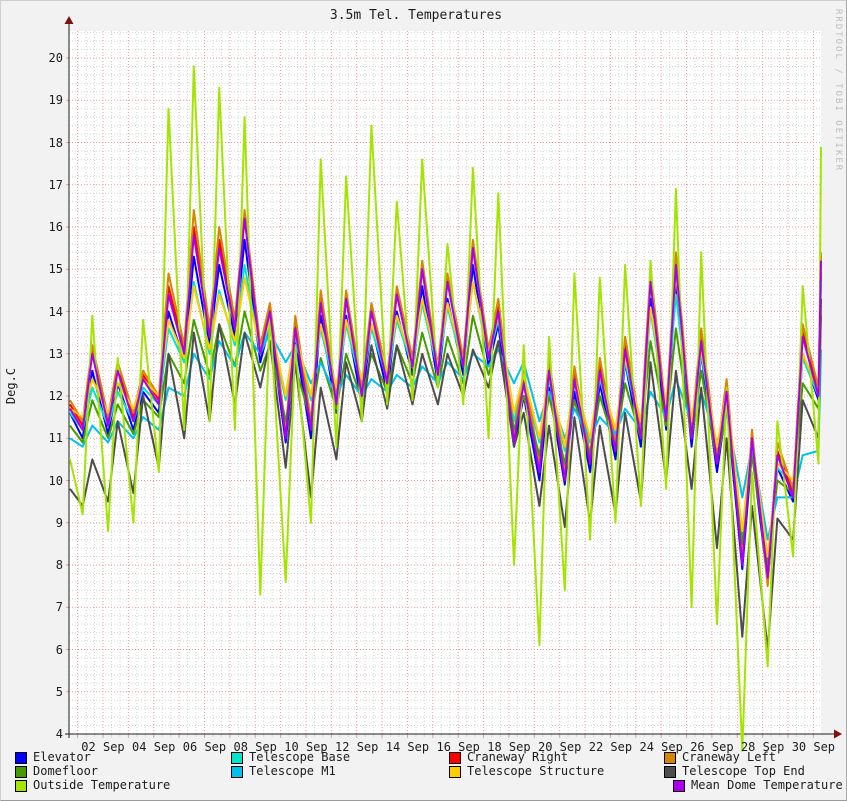 Image resolution: width=847 pixels, height=801 pixels. I want to click on x-tick-label: 30 Sep, so click(813, 747).